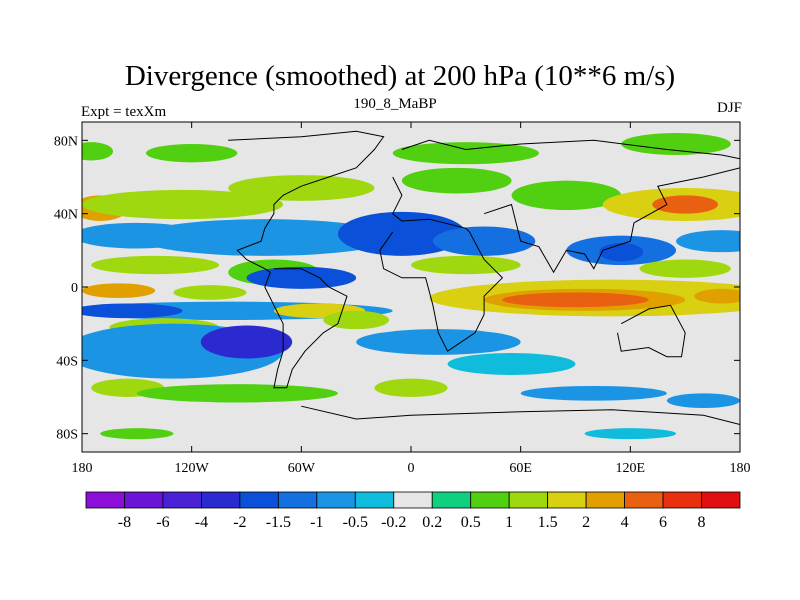 The image size is (800, 600). What do you see at coordinates (548, 522) in the screenshot?
I see `colorbar-label: 1.5` at bounding box center [548, 522].